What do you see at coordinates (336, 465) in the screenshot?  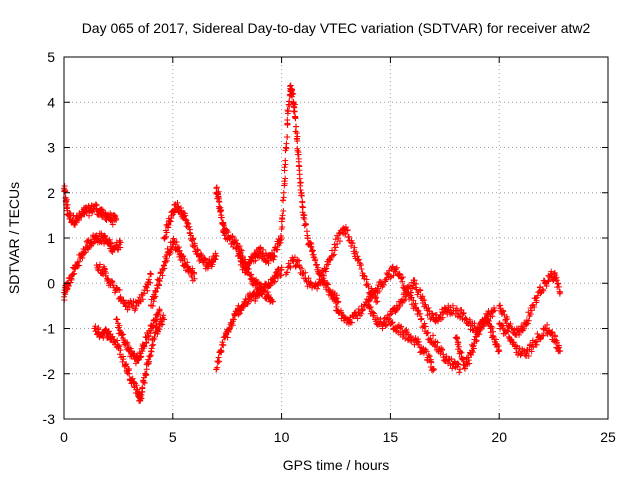 I see `x-axis-label: GPS time / hours` at bounding box center [336, 465].